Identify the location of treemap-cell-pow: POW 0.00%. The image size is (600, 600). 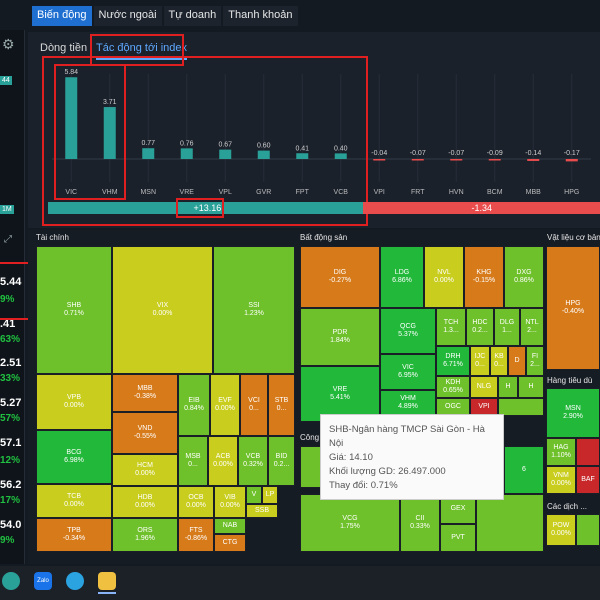
(561, 530).